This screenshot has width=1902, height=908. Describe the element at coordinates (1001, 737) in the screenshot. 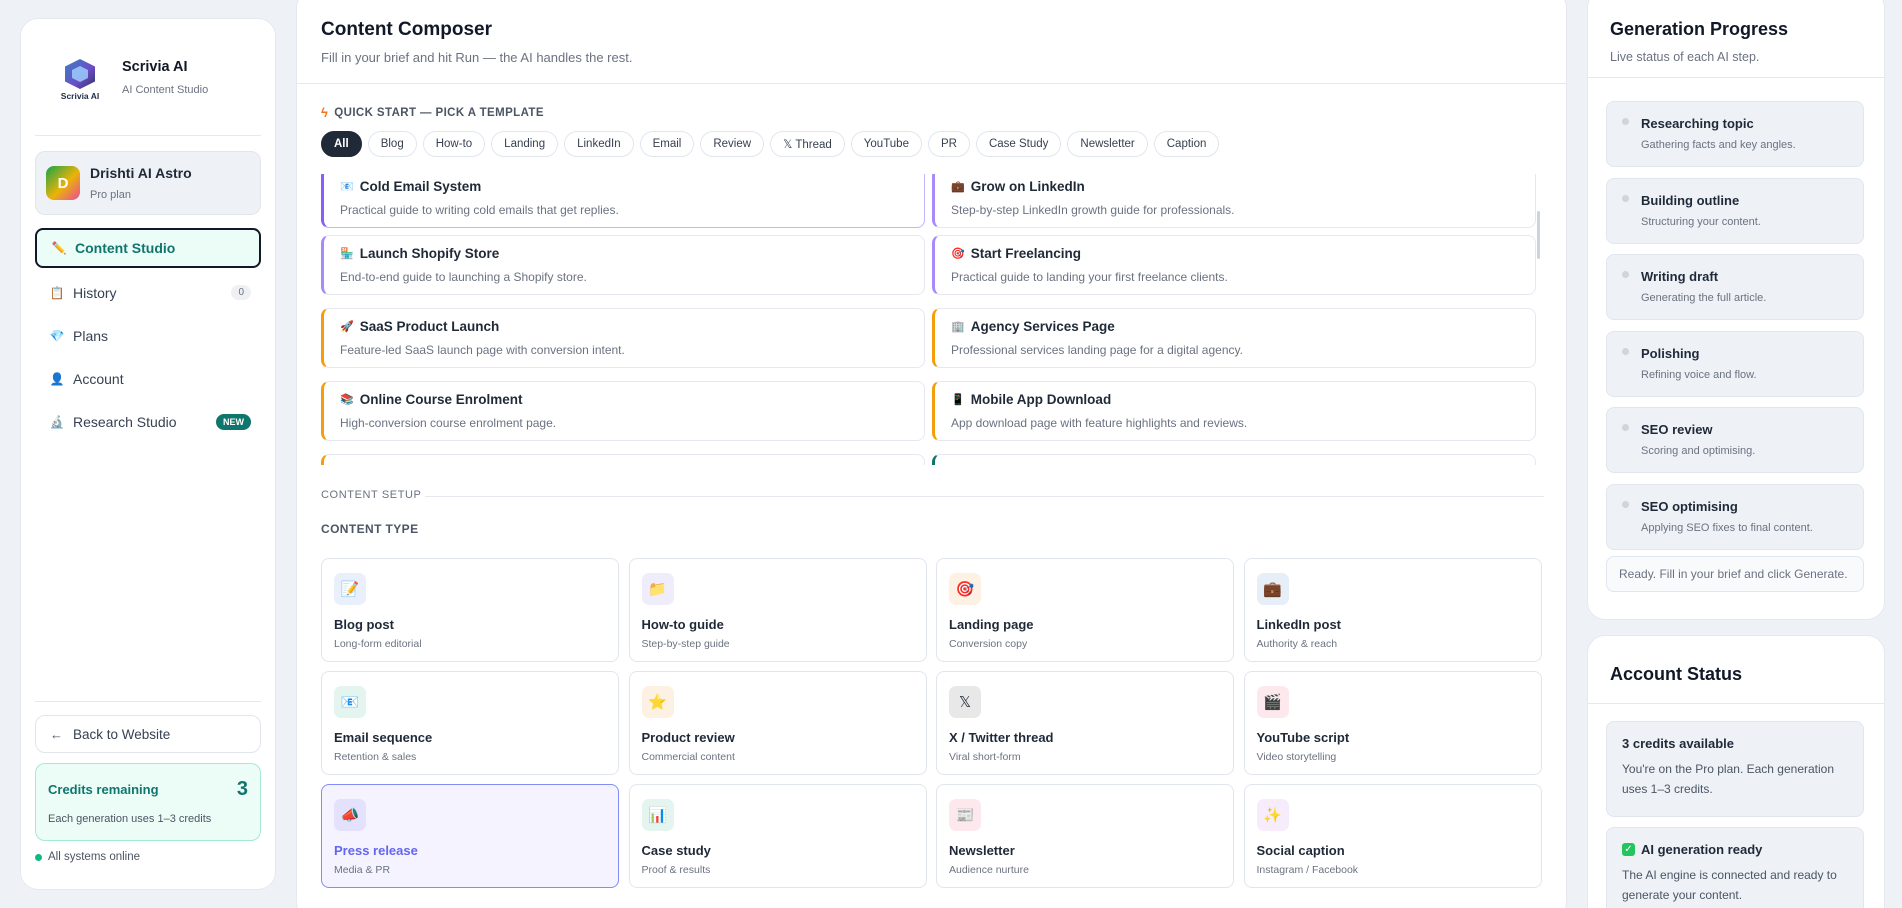

I see `content-type-title: X / Twitter thread` at that location.